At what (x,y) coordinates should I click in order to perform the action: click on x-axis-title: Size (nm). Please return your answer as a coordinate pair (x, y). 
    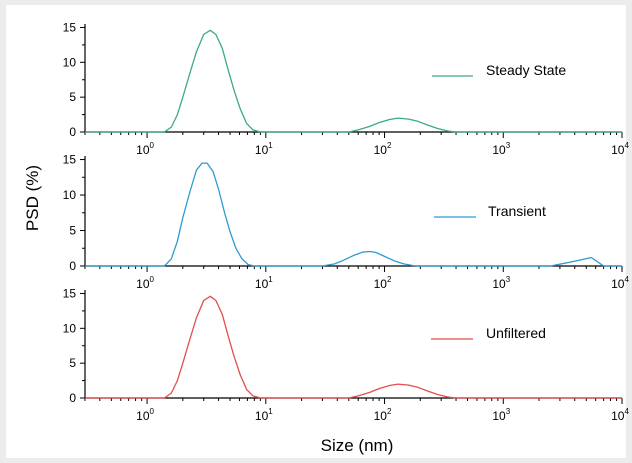
    Looking at the image, I should click on (357, 445).